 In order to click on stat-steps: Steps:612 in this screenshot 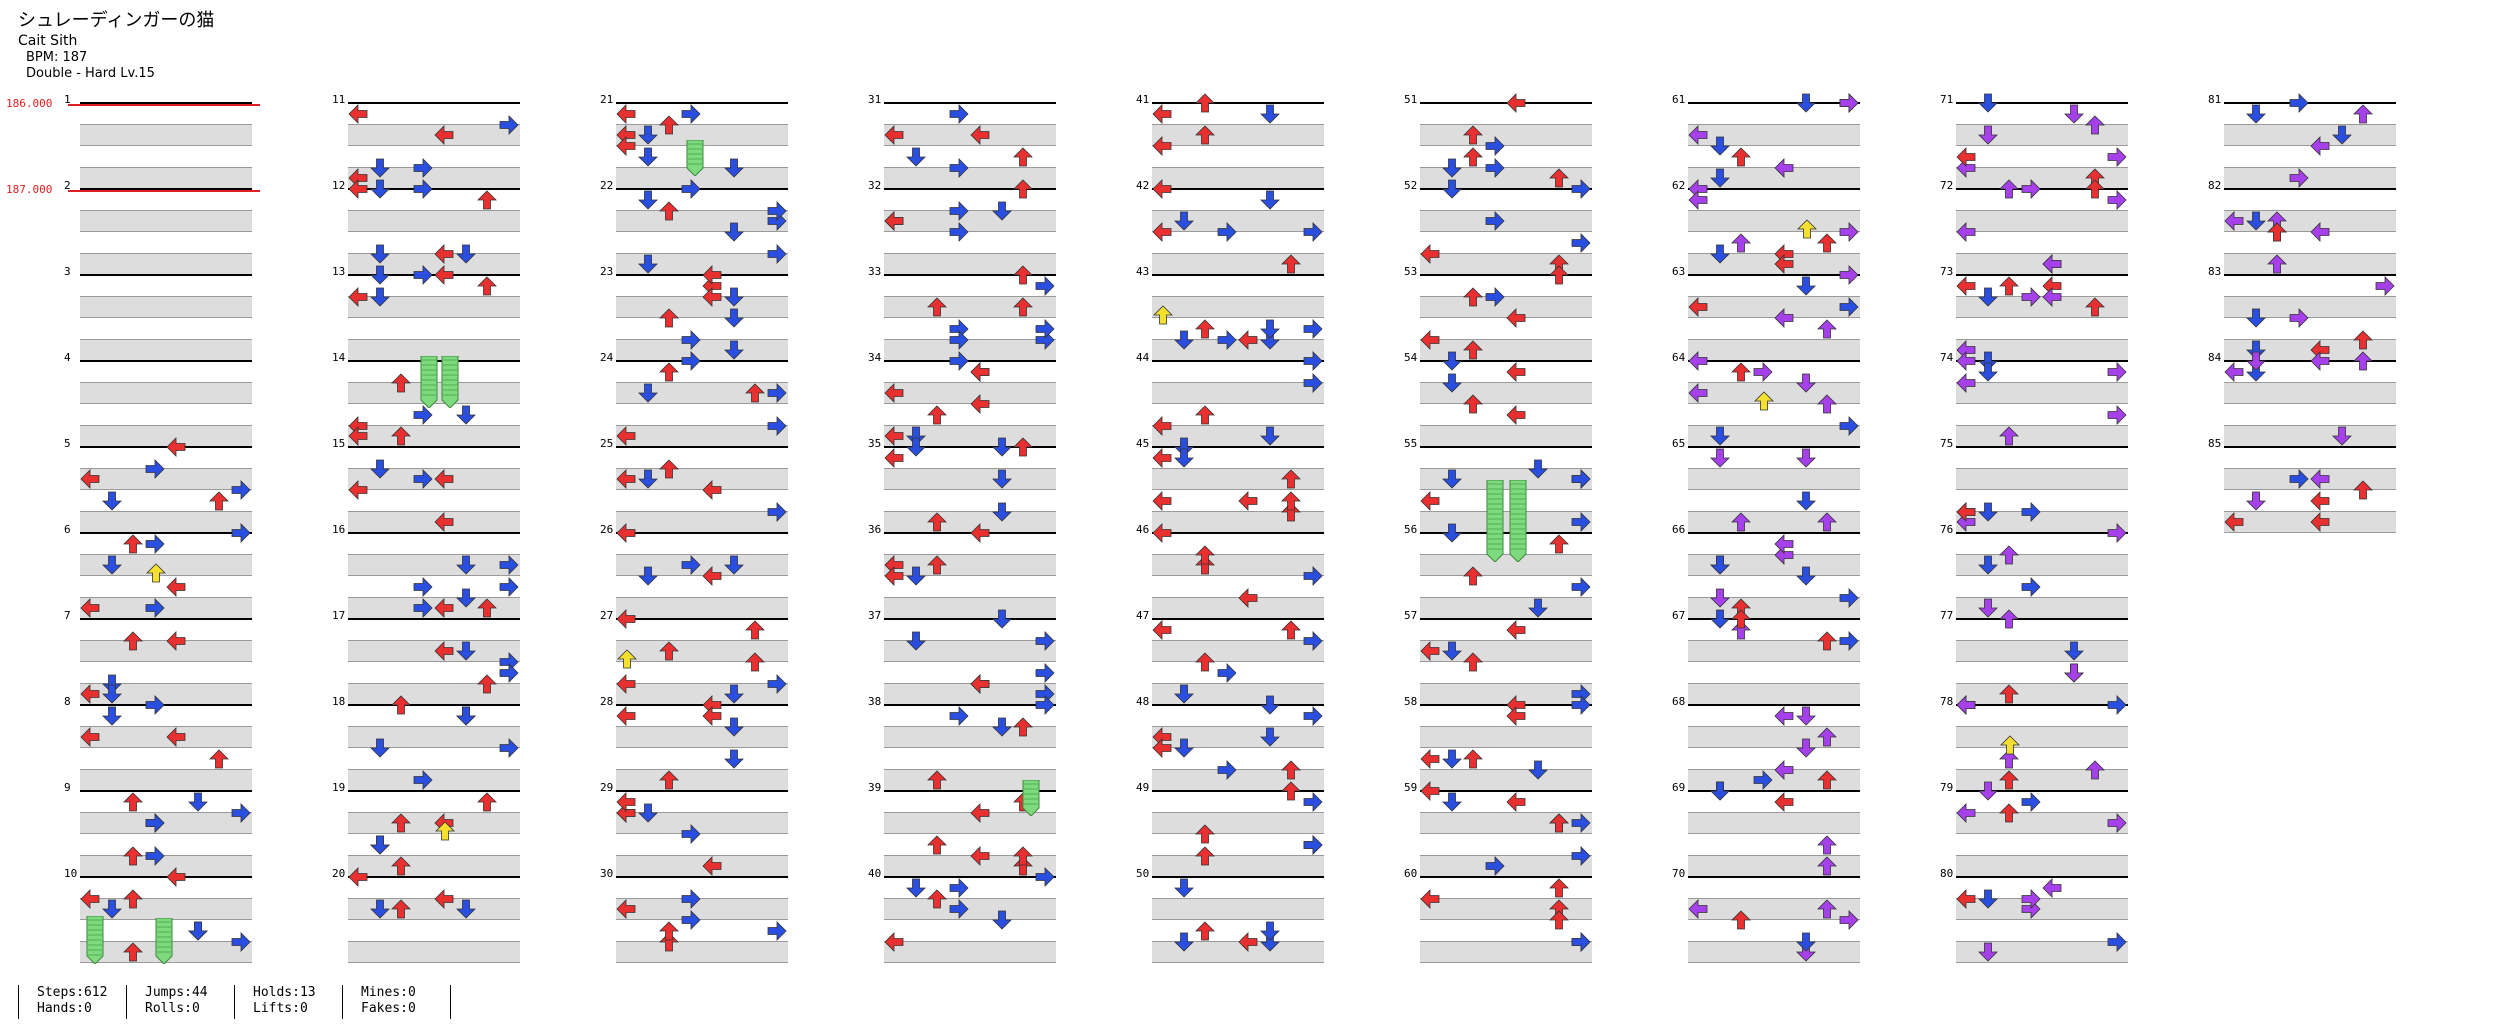, I will do `click(72, 992)`.